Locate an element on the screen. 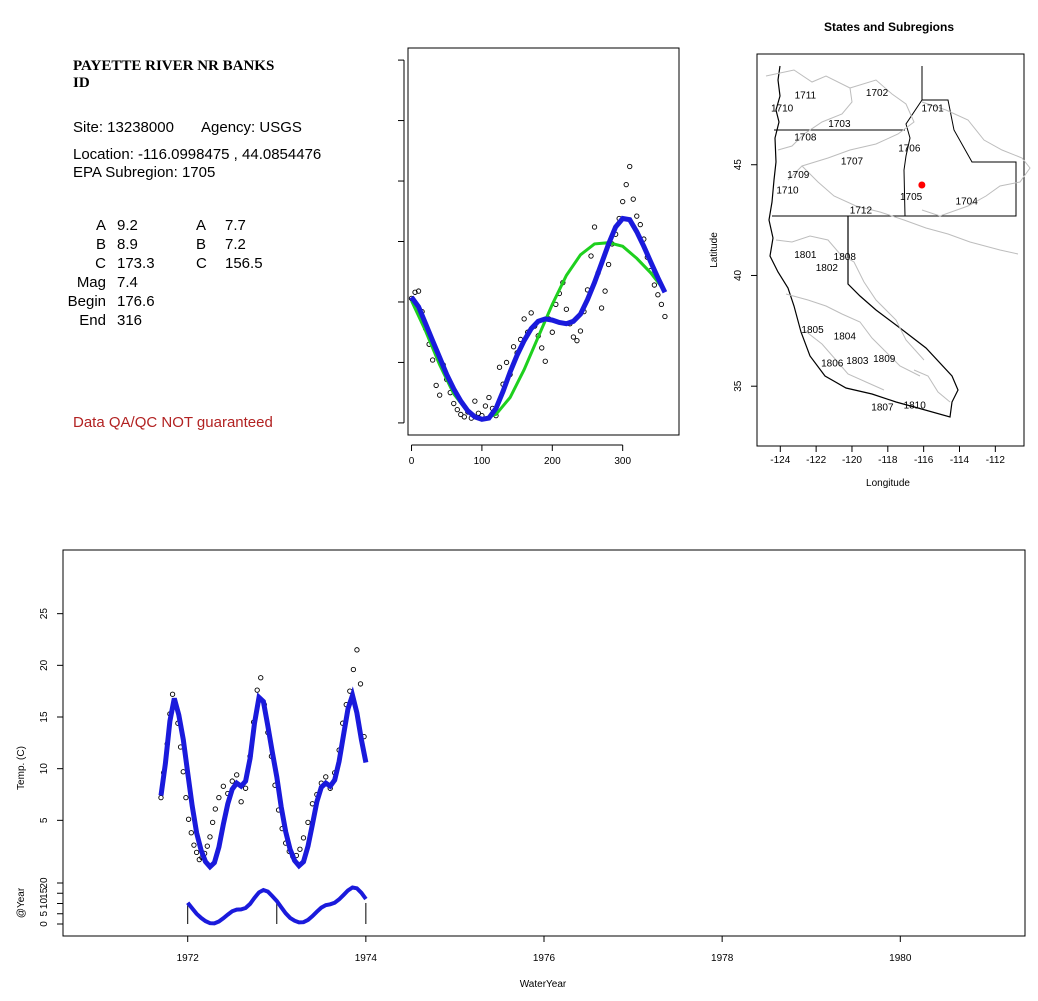  seasonal-temperature-chart: 0 100 200 300 0 5 10 15 20 25 30 is located at coordinates (537, 257).